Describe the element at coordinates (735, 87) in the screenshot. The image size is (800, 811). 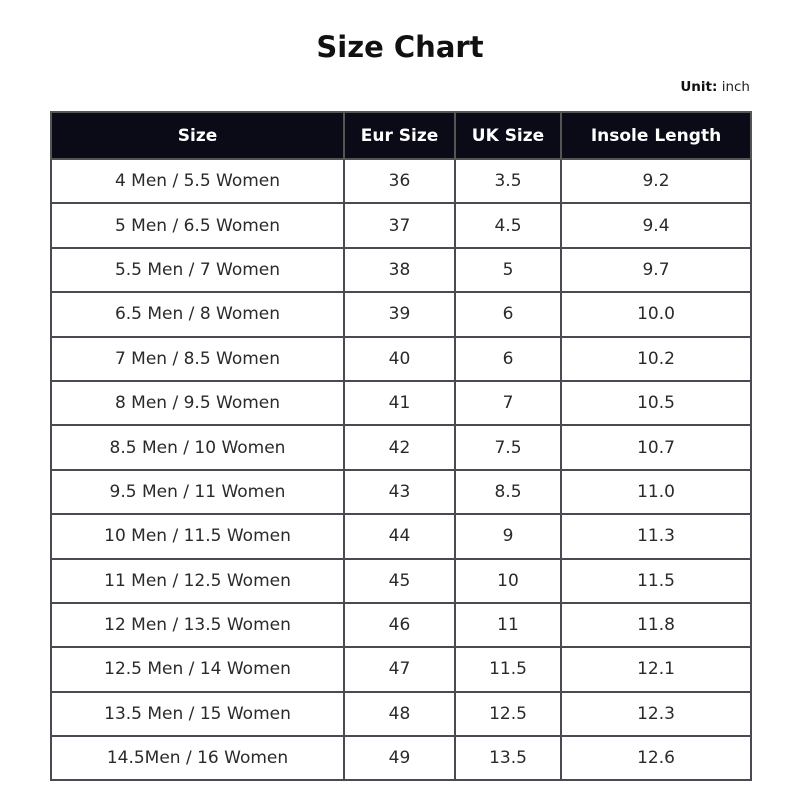
I see `unit-value: inch` at that location.